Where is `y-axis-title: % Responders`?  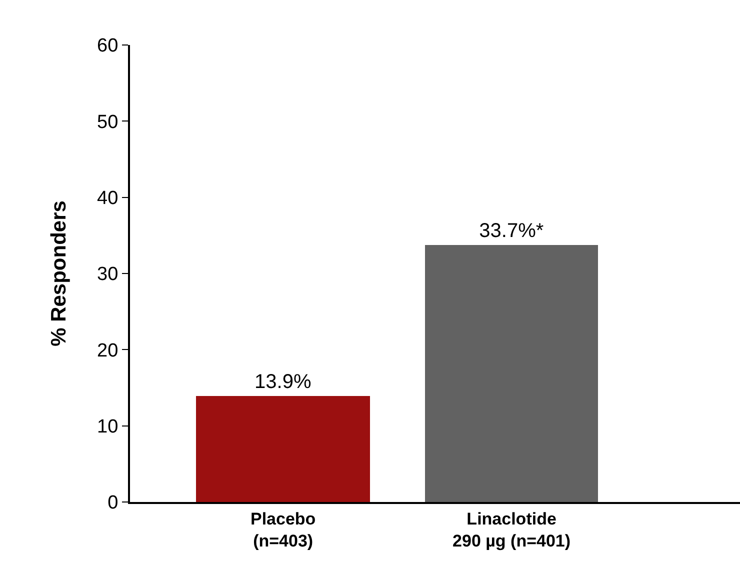
y-axis-title: % Responders is located at coordinates (59, 273).